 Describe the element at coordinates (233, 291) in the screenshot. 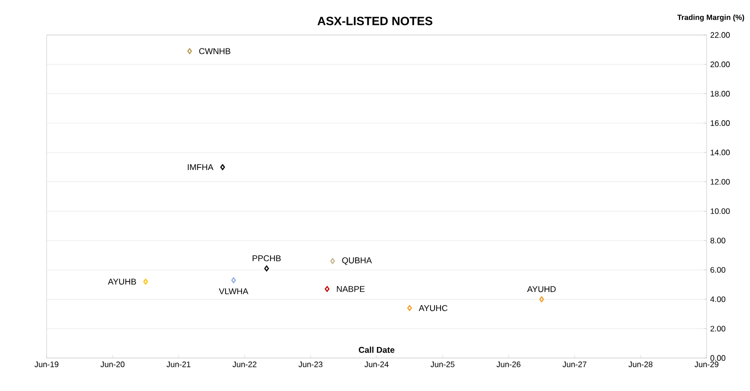

I see `annotation: VLWHA` at that location.